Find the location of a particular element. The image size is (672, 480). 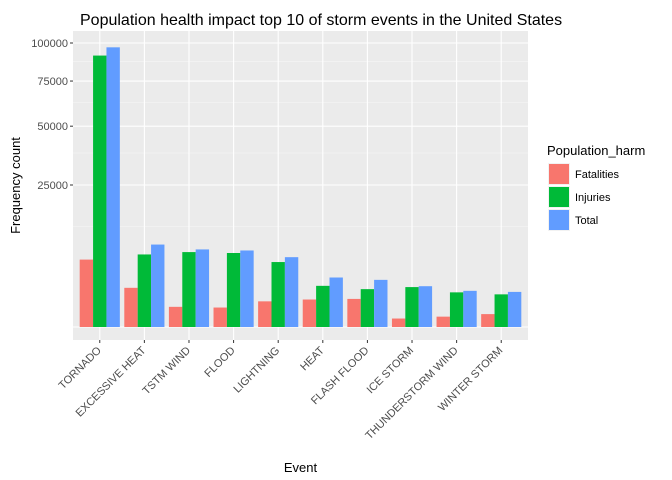

y-tick-label: 50000 is located at coordinates (52, 127).